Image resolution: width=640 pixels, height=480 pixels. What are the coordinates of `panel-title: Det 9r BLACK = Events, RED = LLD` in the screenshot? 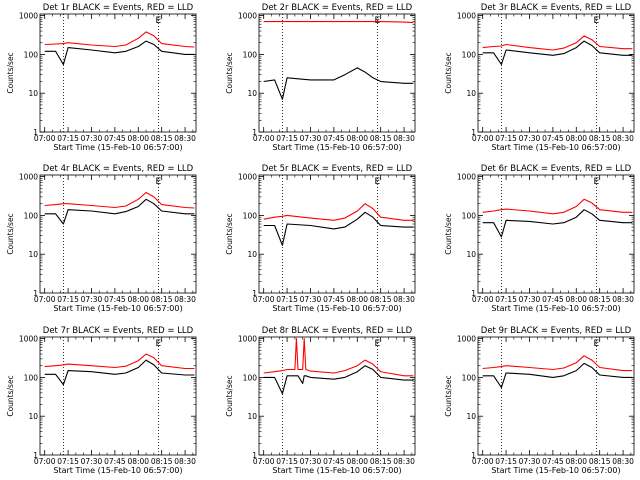 It's located at (556, 331).